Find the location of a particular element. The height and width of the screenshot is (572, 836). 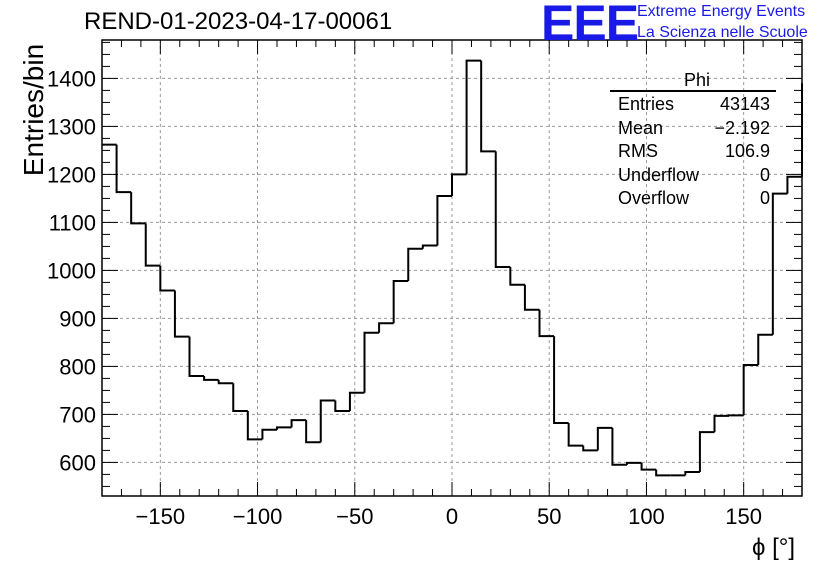

stats-row-entries: Entries 43143 is located at coordinates (692, 105).